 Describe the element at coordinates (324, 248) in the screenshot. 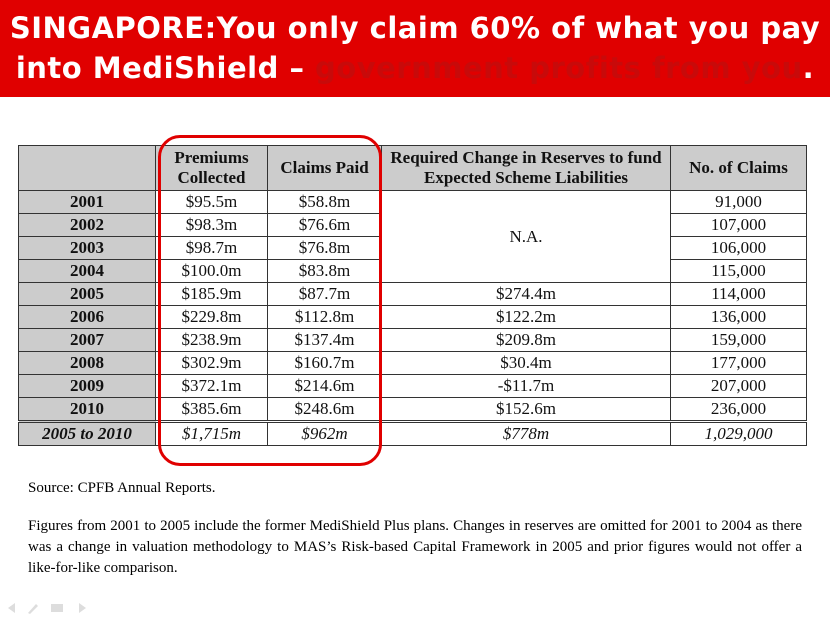

I see `table-cell: $76.8m` at that location.